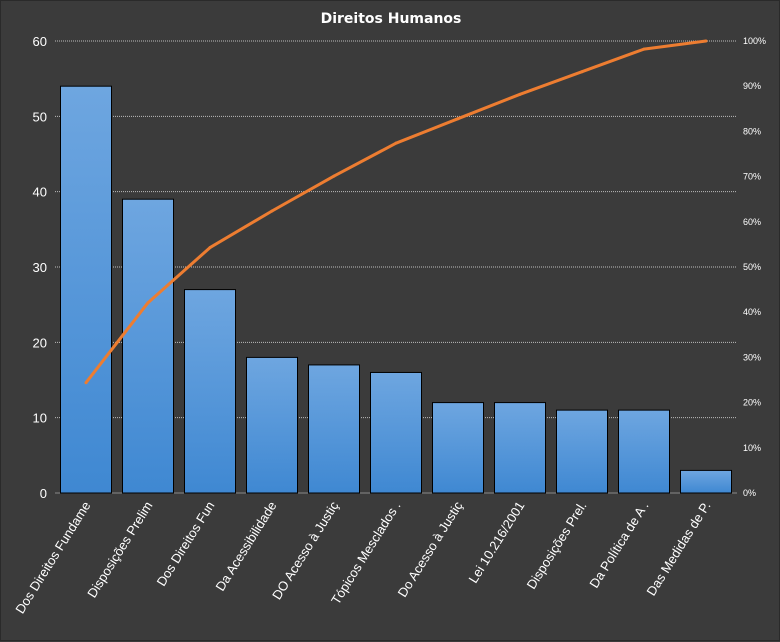 The width and height of the screenshot is (780, 642). Describe the element at coordinates (752, 448) in the screenshot. I see `y2-tick-label: 10%` at that location.